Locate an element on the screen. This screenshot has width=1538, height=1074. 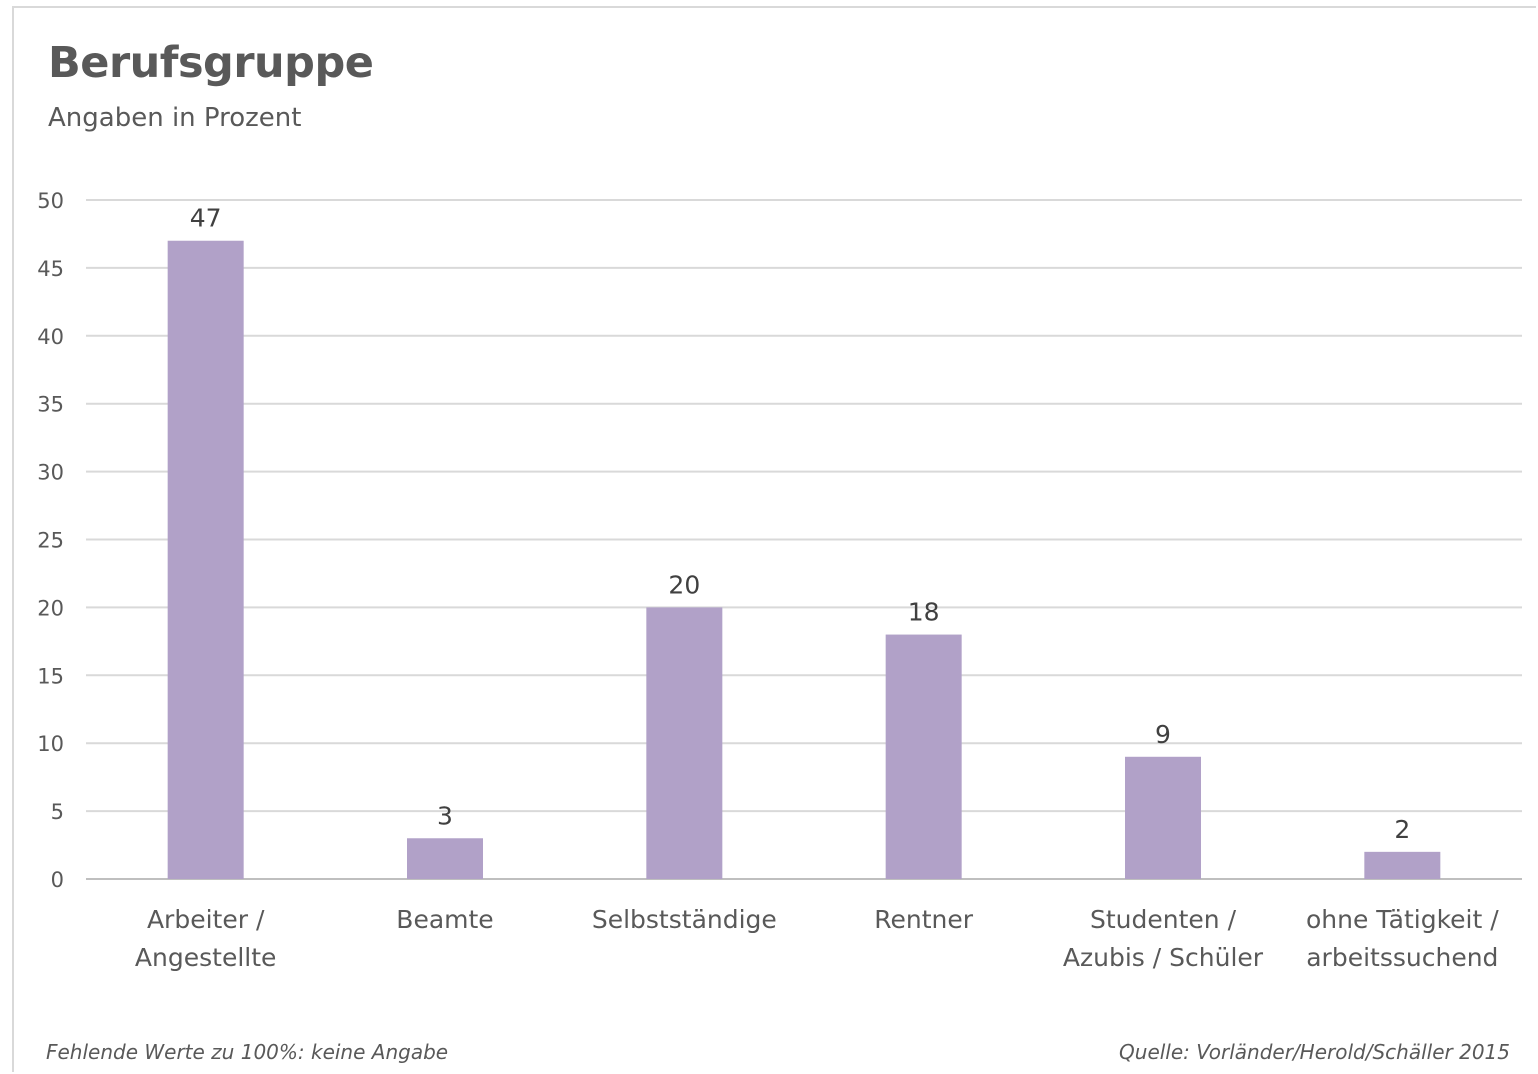
x-tick-label-line: Arbeiter / is located at coordinates (206, 919).